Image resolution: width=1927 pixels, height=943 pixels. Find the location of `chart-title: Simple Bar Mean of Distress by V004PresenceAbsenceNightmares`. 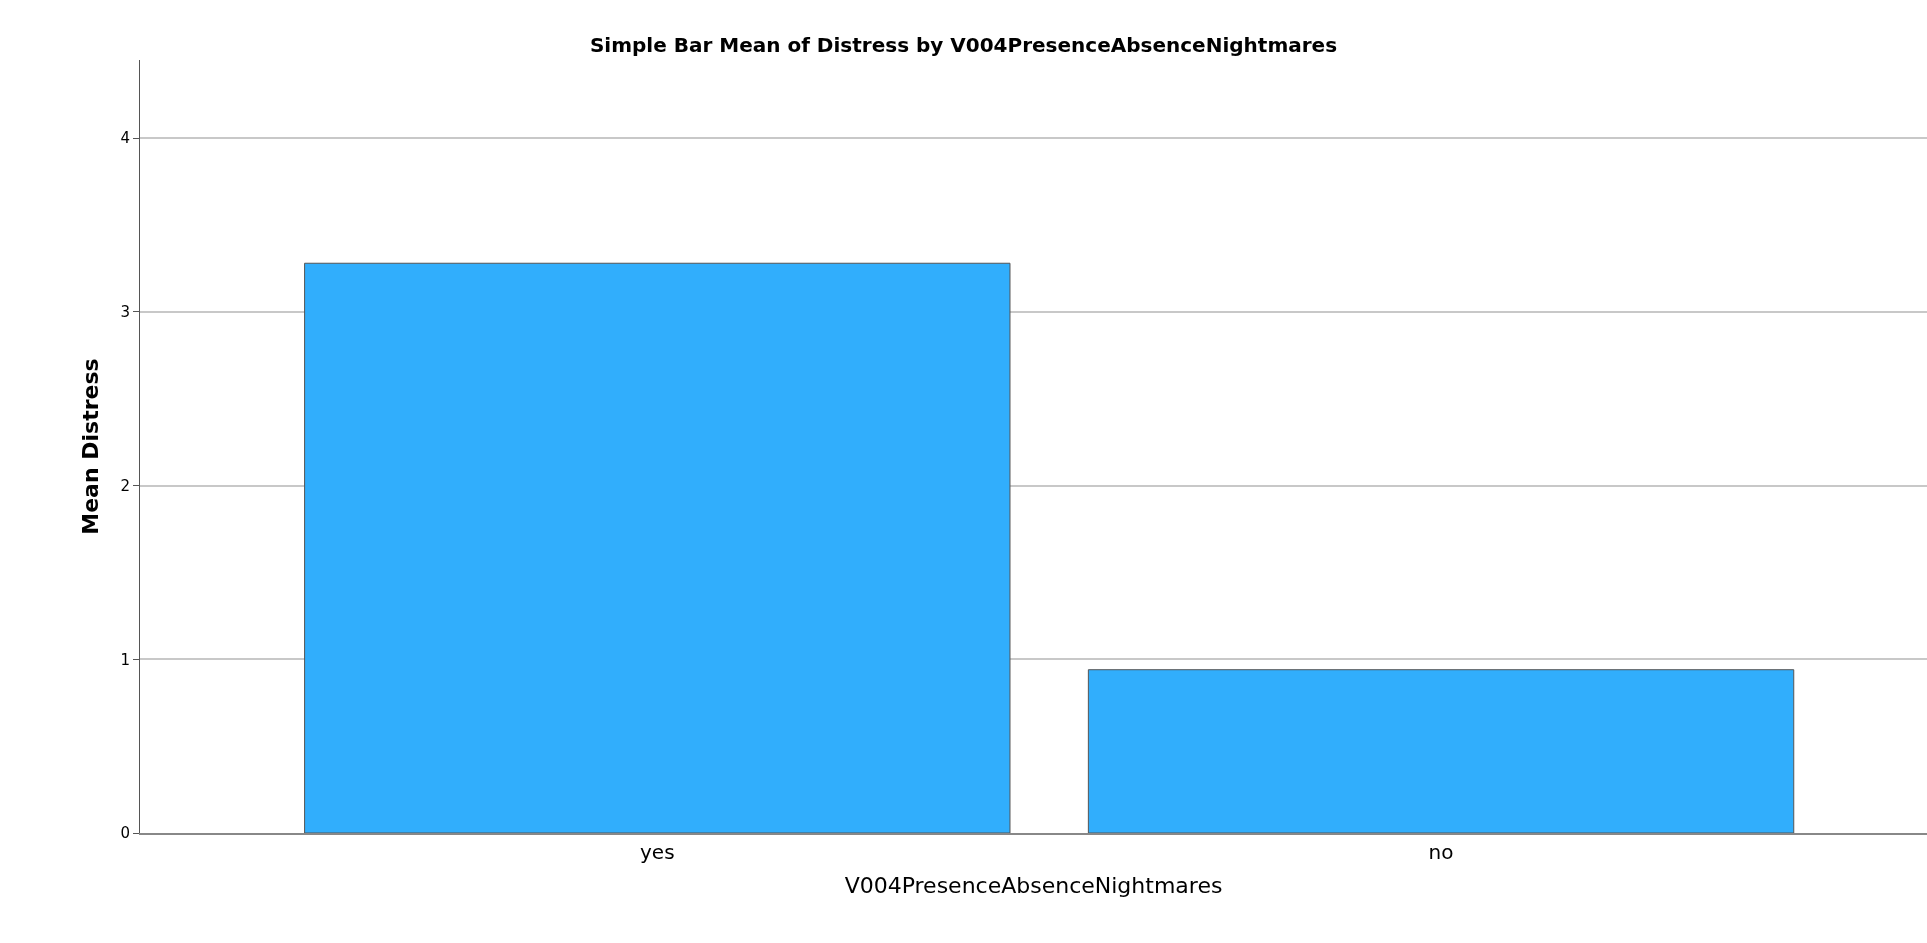

chart-title: Simple Bar Mean of Distress by V004PresenceAbsenceNightmares is located at coordinates (963, 44).